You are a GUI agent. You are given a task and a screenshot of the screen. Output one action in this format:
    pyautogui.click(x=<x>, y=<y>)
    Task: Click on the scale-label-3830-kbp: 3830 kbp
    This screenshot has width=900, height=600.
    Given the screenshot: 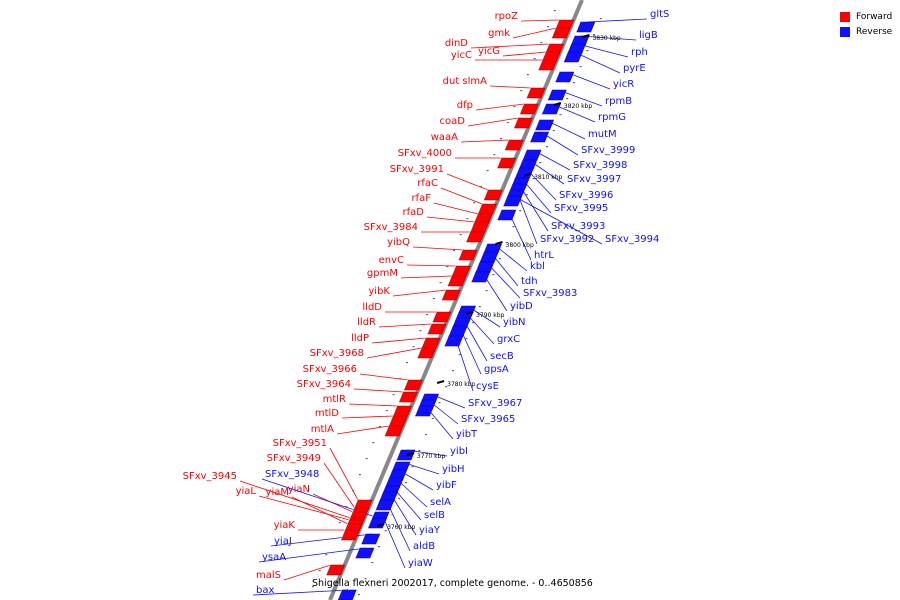 What is the action you would take?
    pyautogui.click(x=606, y=38)
    